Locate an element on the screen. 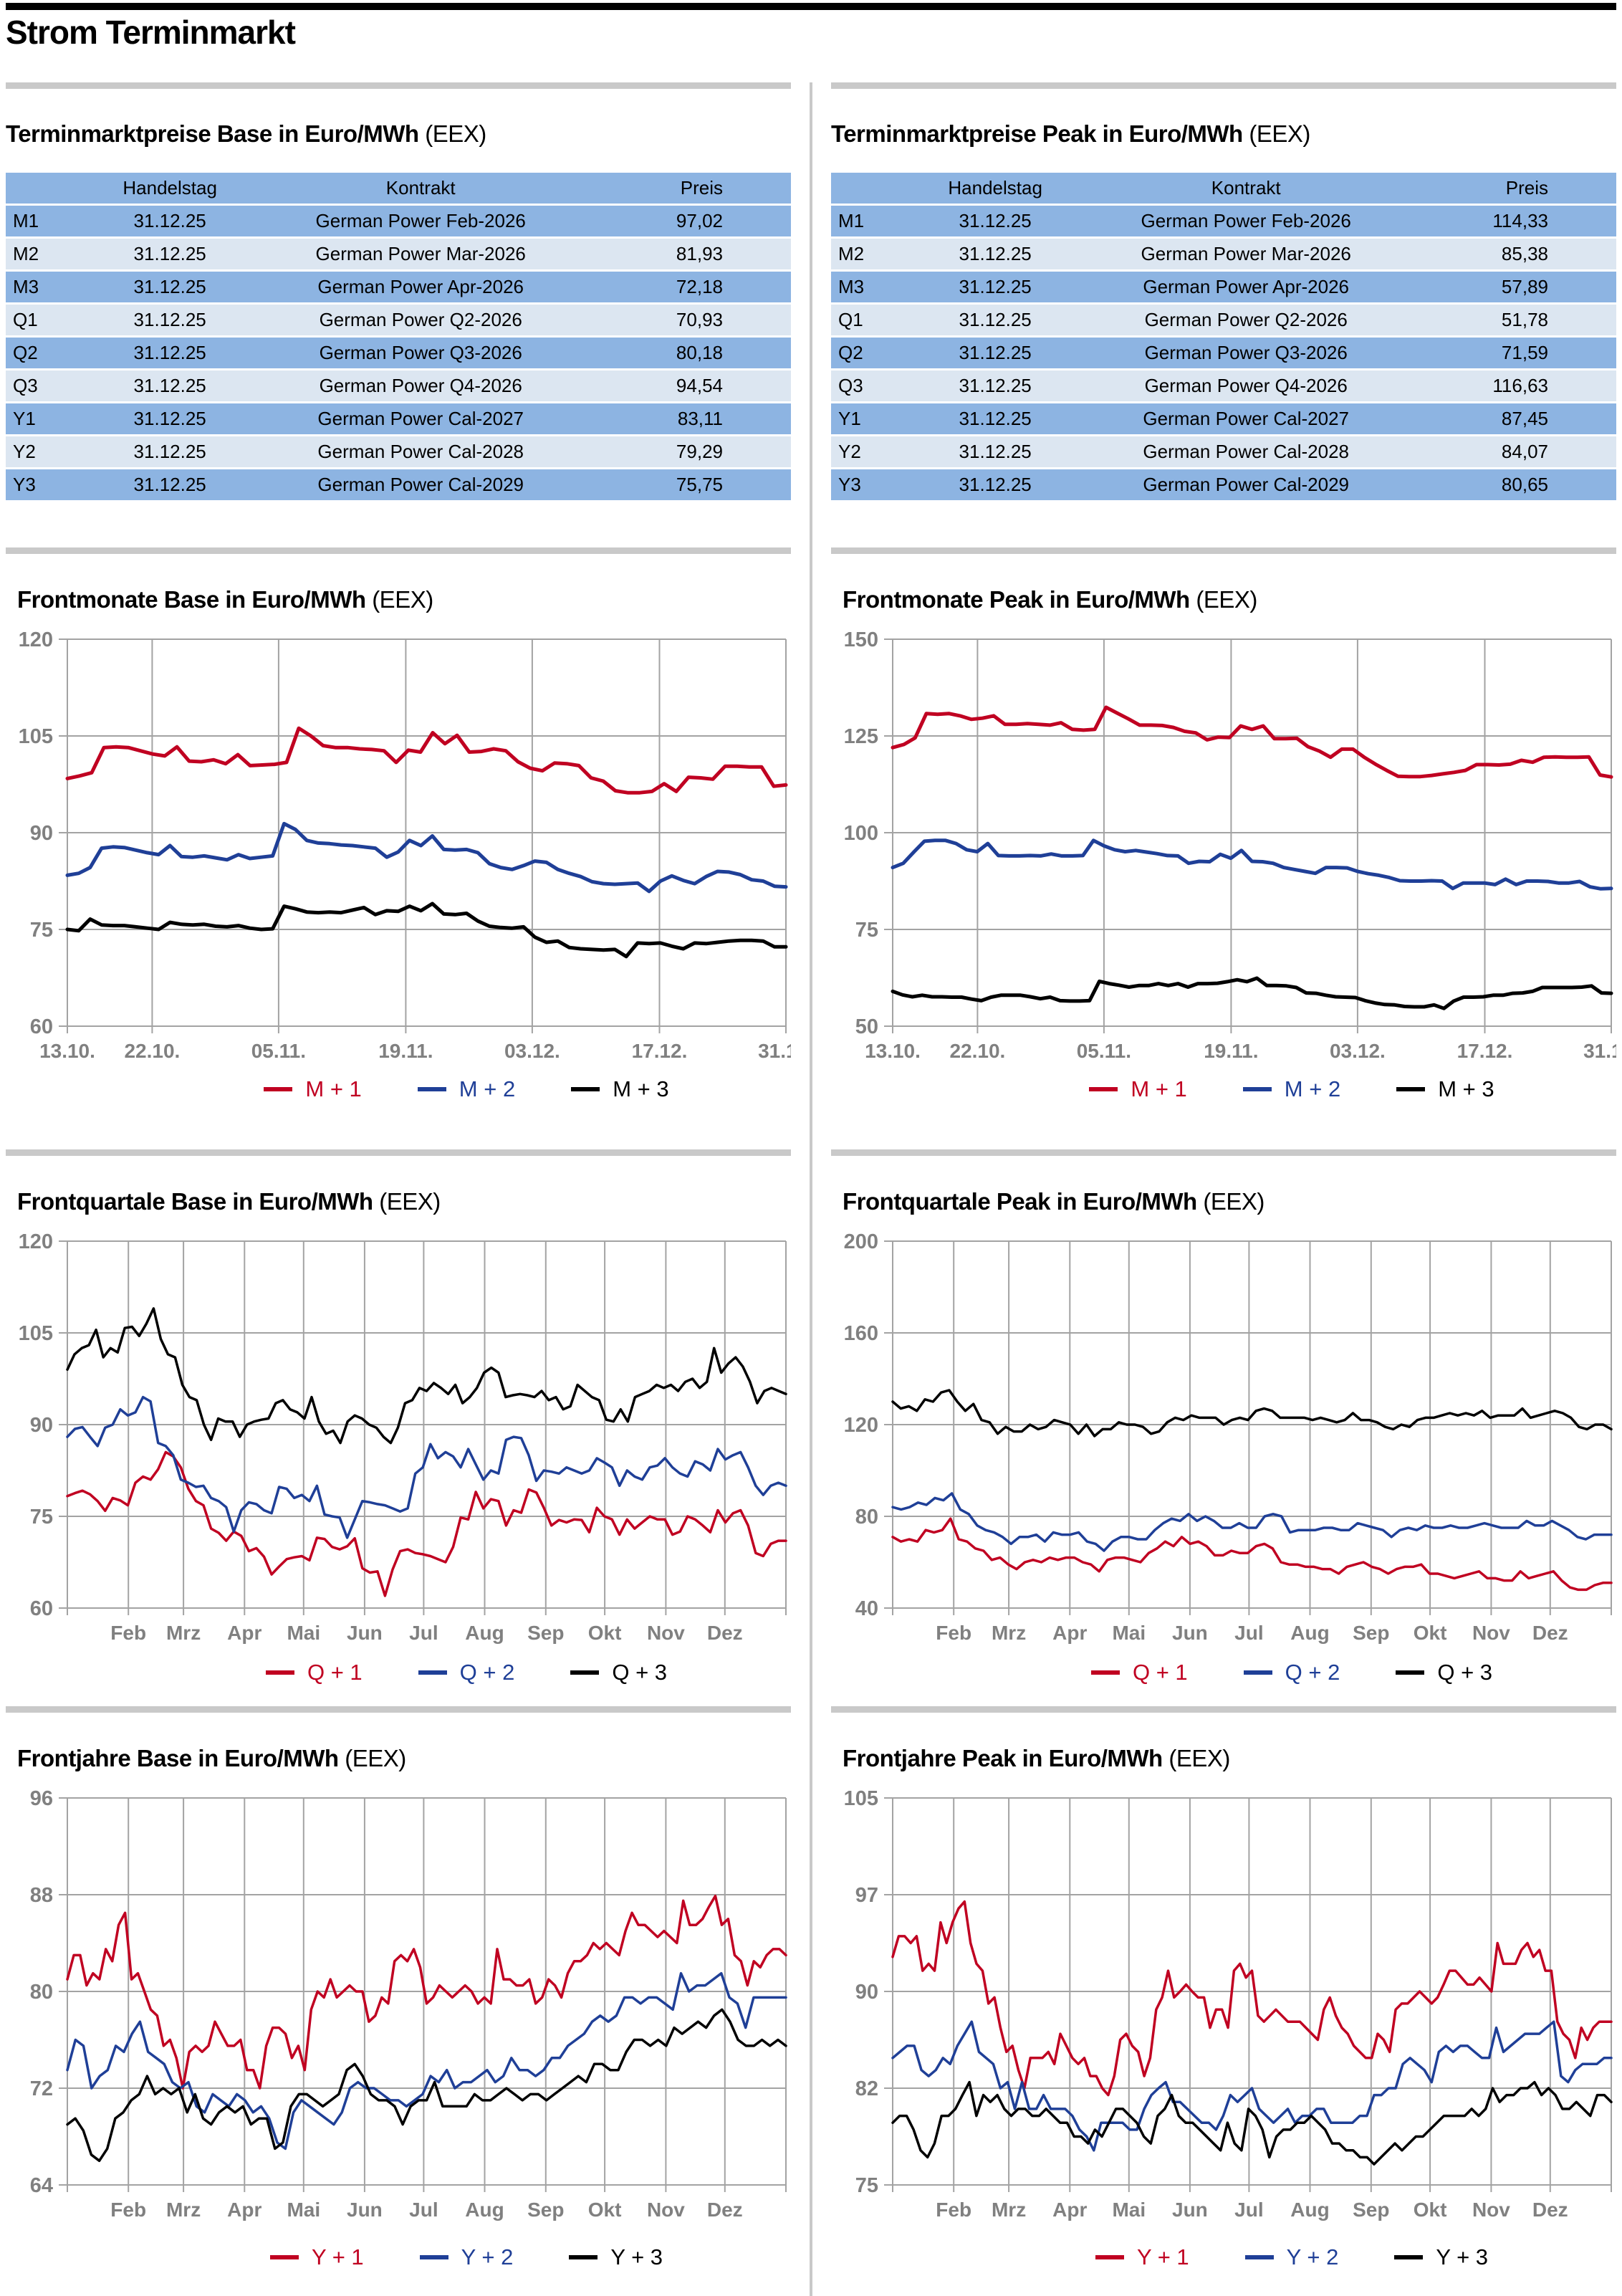  legend-label: Q + 3 is located at coordinates (640, 1672).